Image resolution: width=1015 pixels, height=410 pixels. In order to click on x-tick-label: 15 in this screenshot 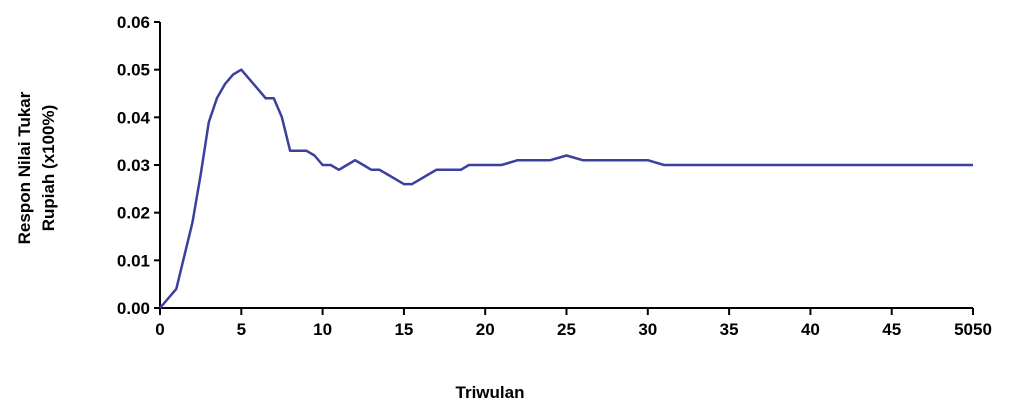, I will do `click(403, 329)`.